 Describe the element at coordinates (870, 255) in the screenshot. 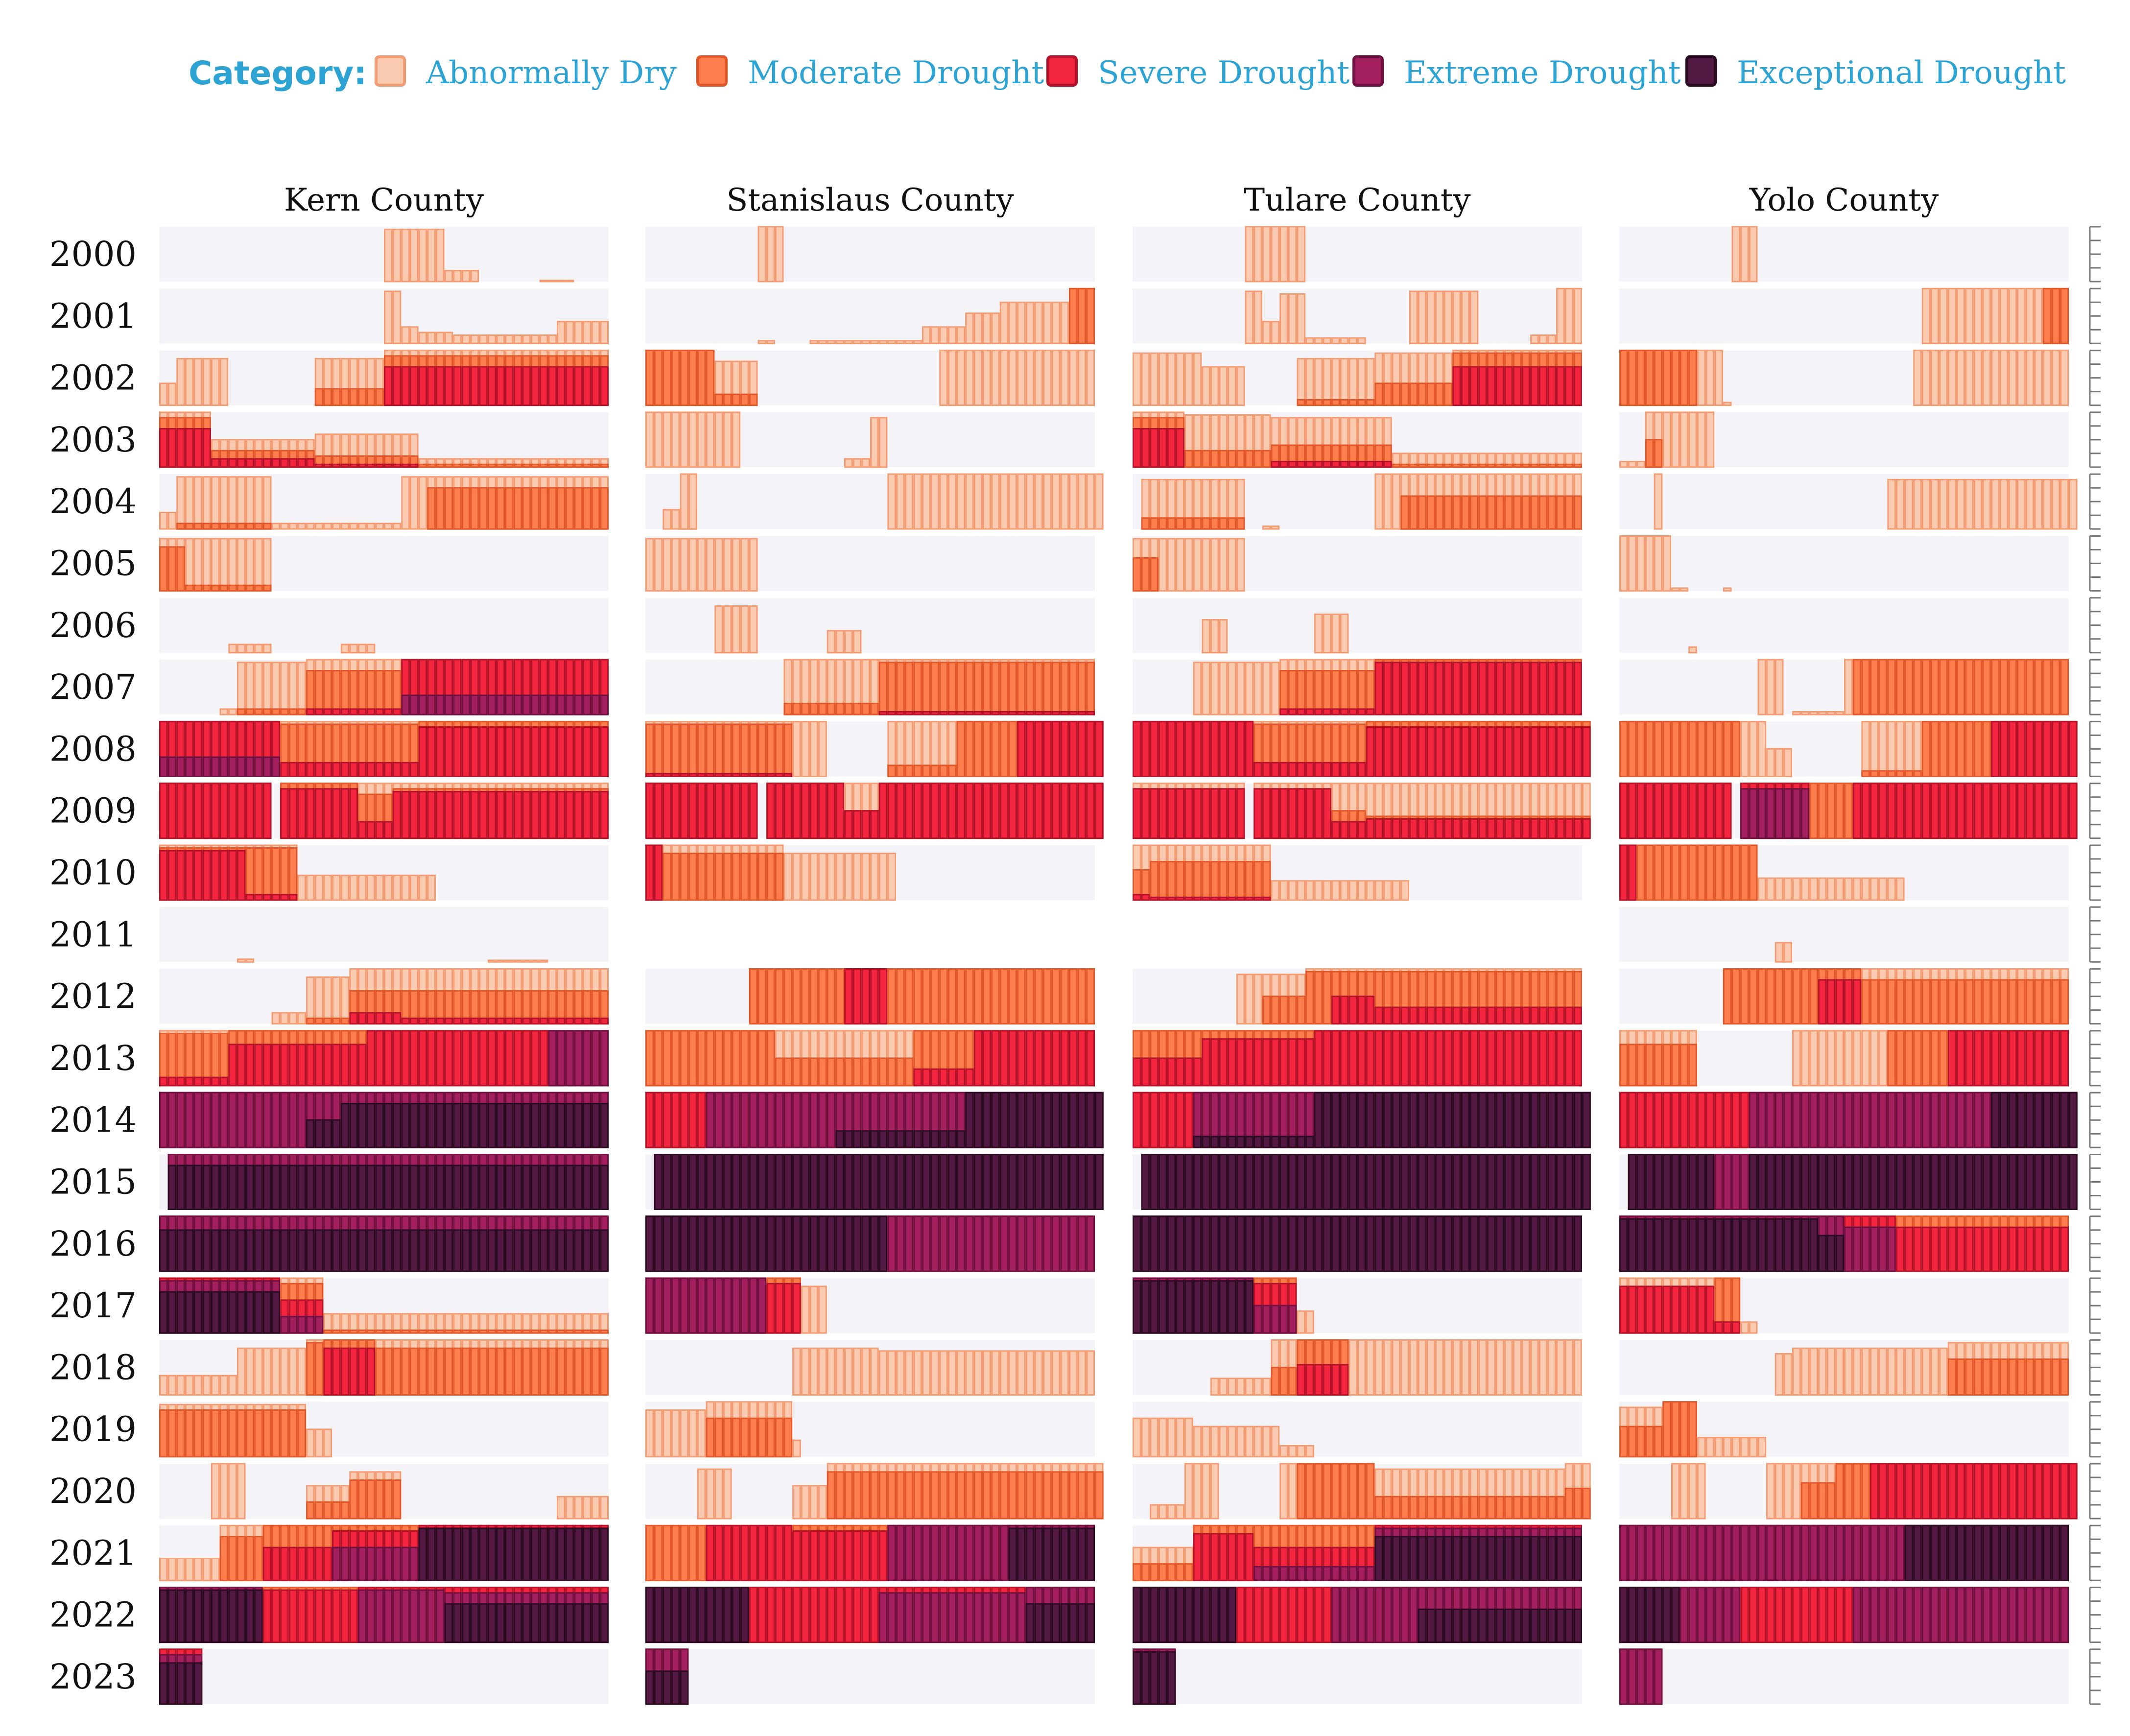

I see `panel-background` at that location.